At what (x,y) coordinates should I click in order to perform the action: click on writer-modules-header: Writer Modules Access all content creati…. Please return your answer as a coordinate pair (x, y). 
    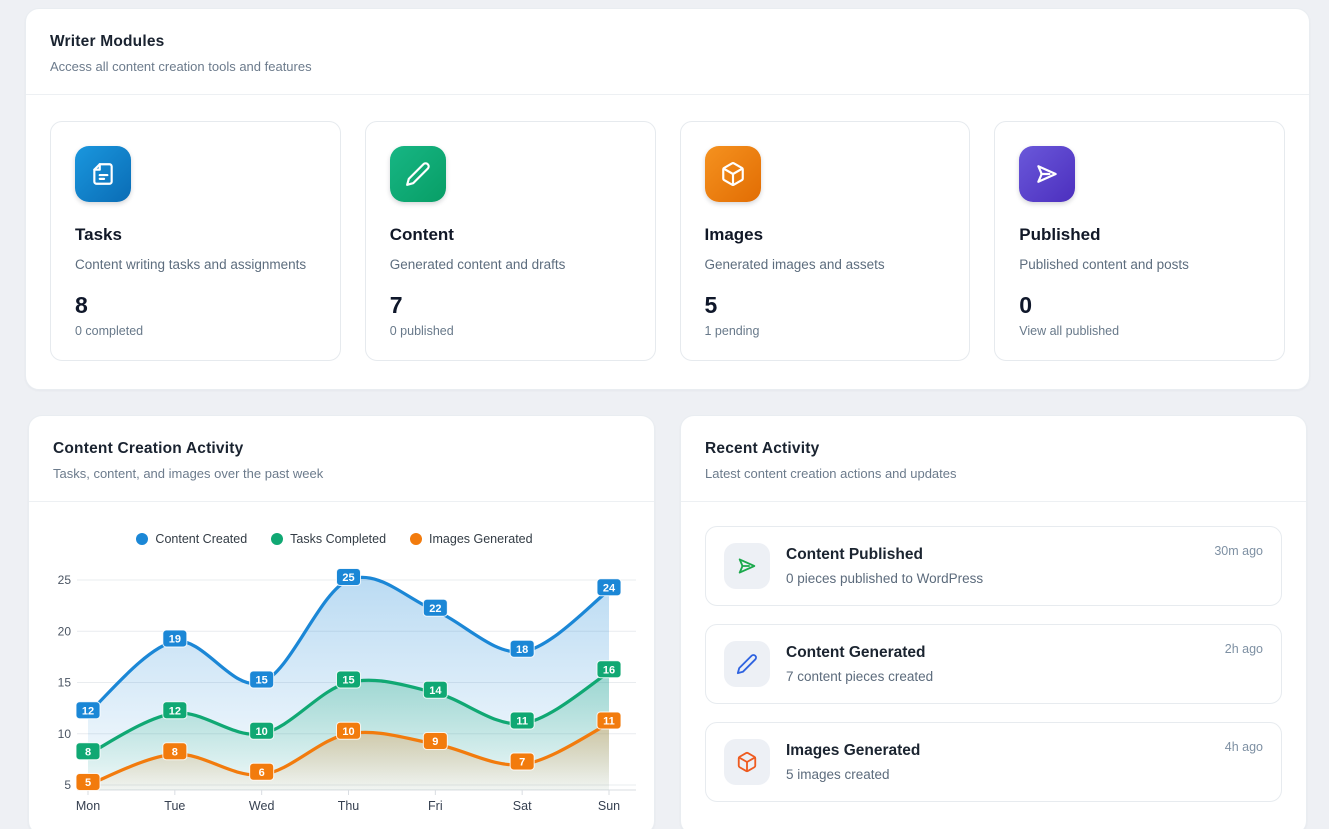
    Looking at the image, I should click on (667, 51).